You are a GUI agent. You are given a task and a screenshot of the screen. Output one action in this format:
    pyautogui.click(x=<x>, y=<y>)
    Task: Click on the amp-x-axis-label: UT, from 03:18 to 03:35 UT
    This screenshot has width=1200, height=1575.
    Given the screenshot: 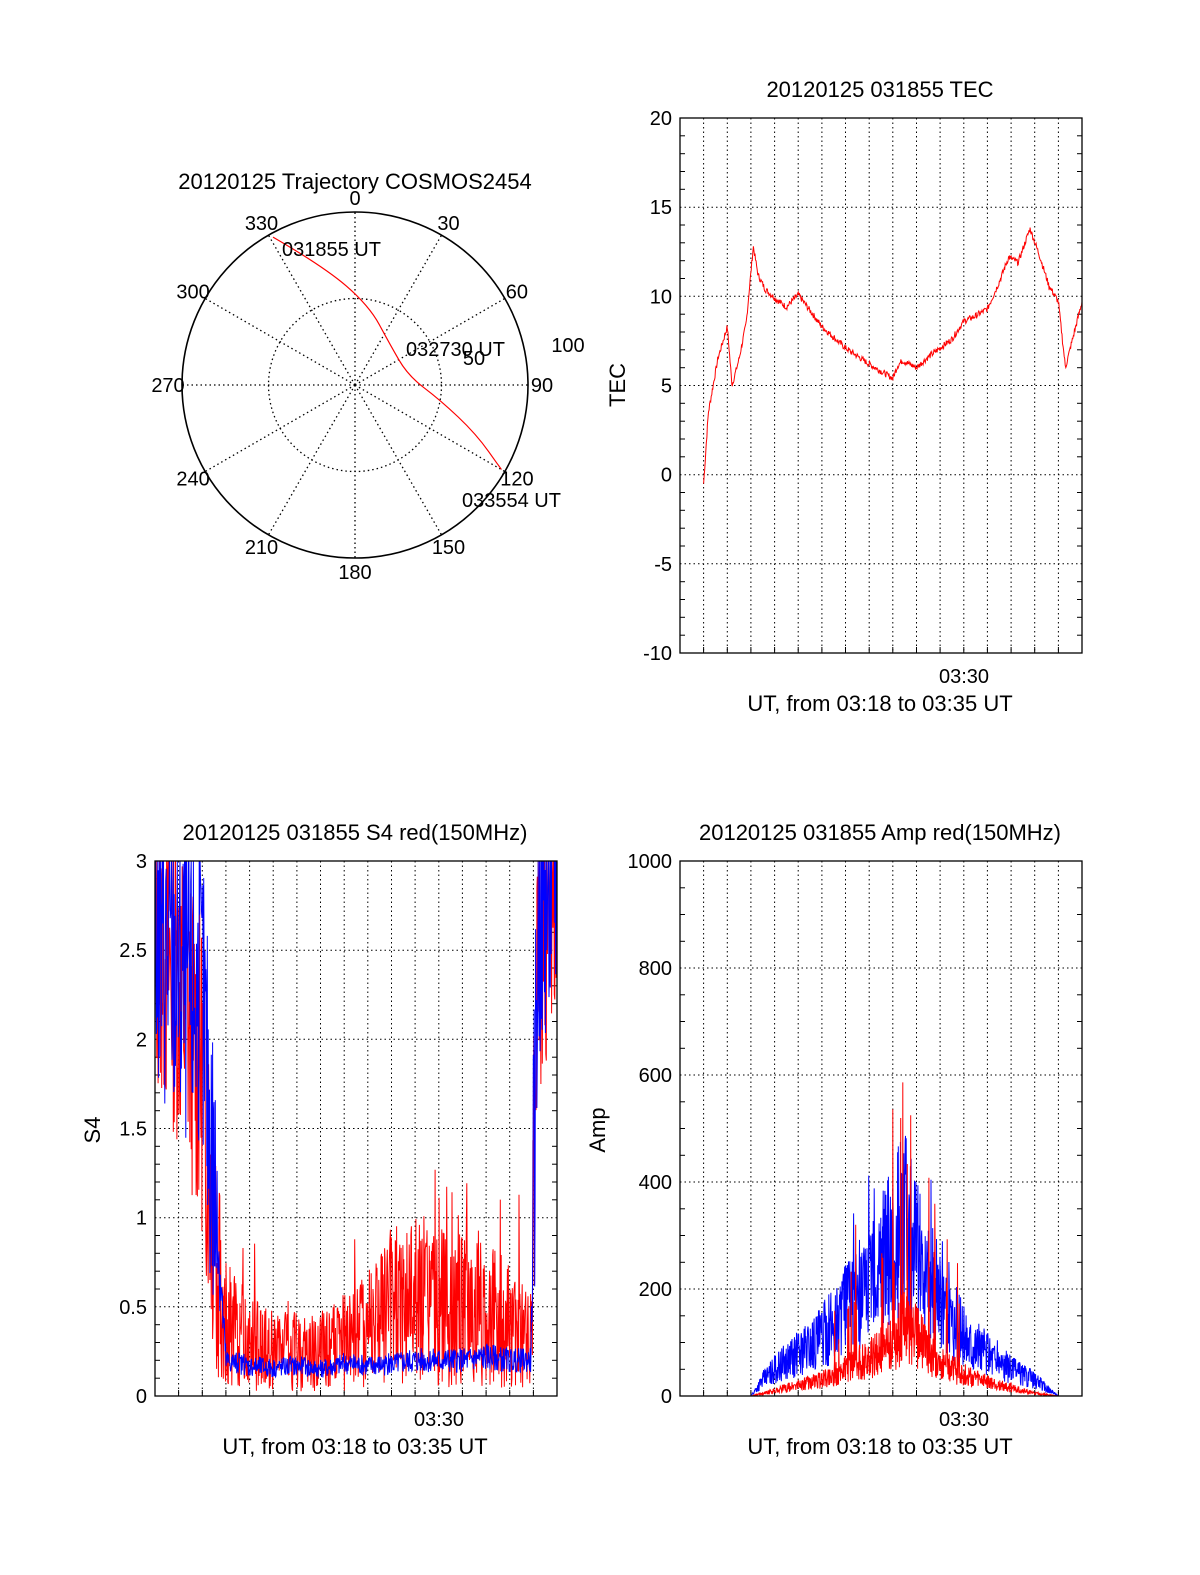 What is the action you would take?
    pyautogui.click(x=879, y=1446)
    